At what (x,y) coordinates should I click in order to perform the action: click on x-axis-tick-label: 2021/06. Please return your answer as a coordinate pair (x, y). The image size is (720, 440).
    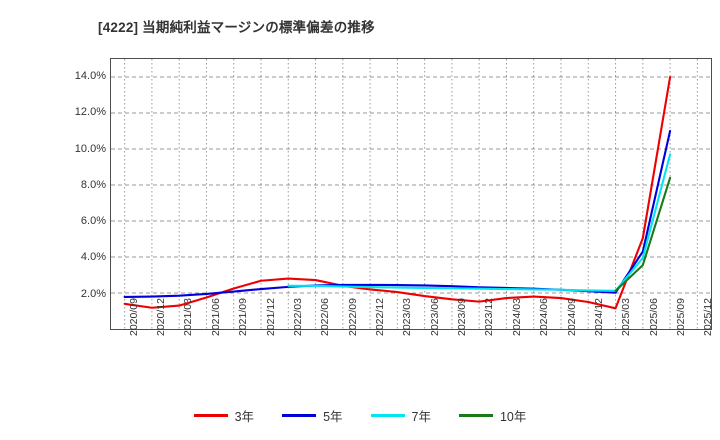
    Looking at the image, I should click on (215, 317).